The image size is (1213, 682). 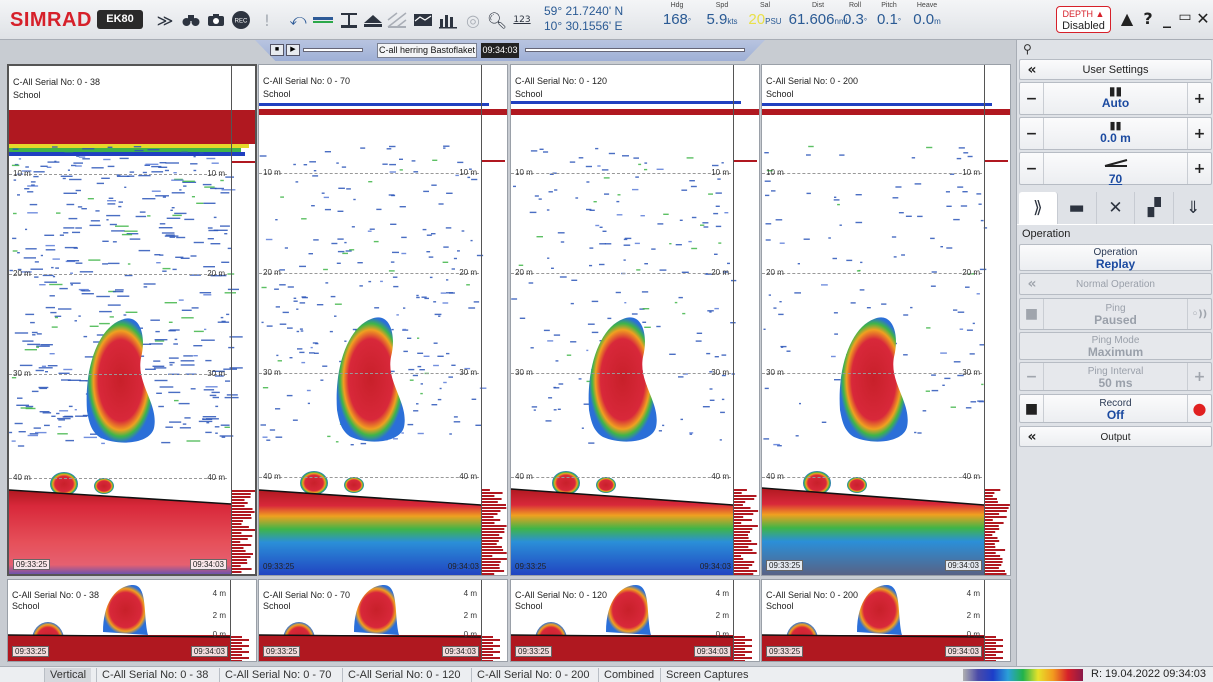 I want to click on operation-button: Operation Replay, so click(x=1115, y=257).